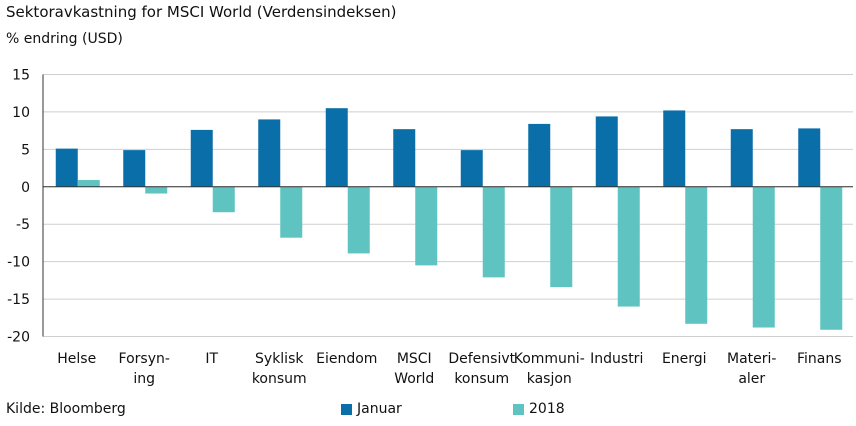  What do you see at coordinates (379, 409) in the screenshot?
I see `legend-label-januar: Januar` at bounding box center [379, 409].